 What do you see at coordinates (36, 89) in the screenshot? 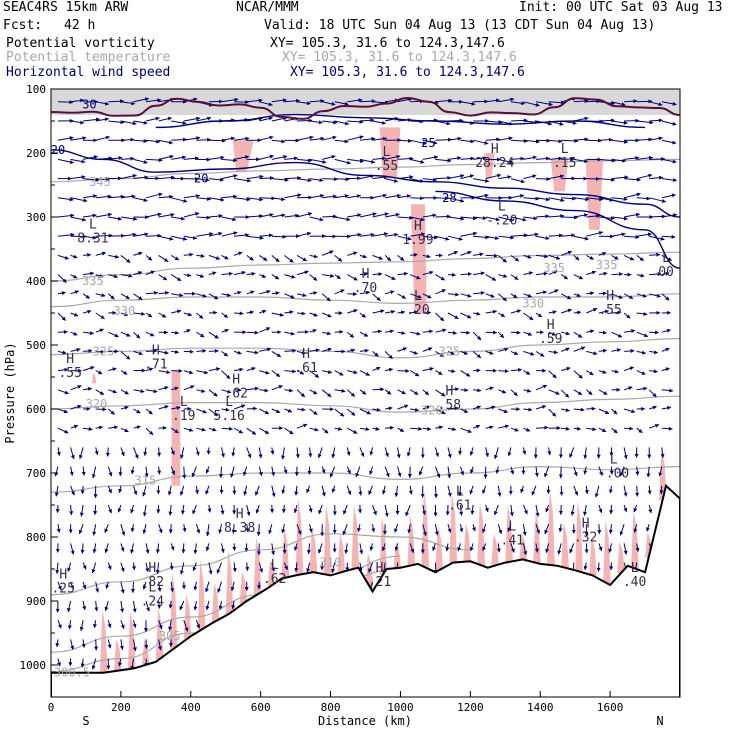
I see `y-tick-label: 100` at bounding box center [36, 89].